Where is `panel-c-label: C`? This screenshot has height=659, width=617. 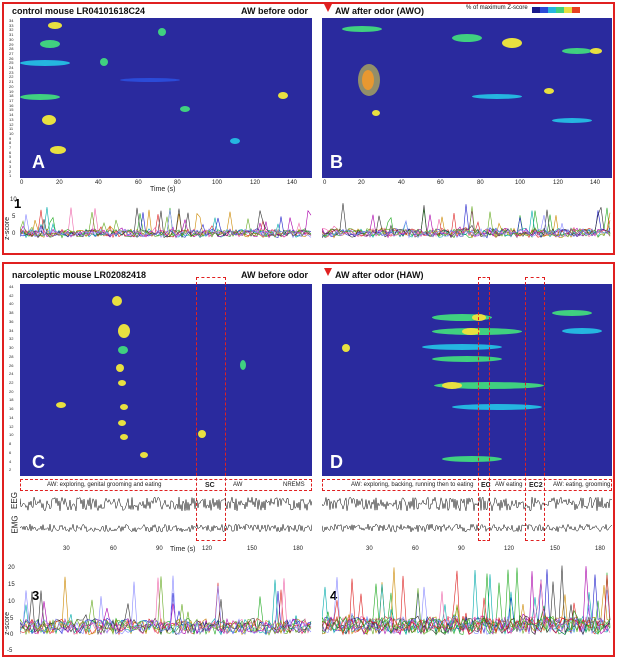 panel-c-label: C is located at coordinates (38, 462).